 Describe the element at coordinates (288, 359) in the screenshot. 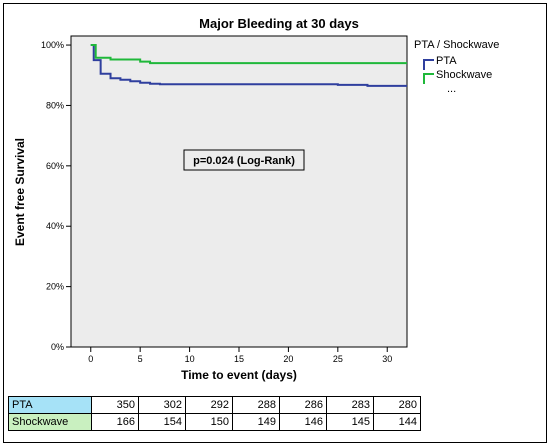

I see `x-tick-label: 20` at that location.